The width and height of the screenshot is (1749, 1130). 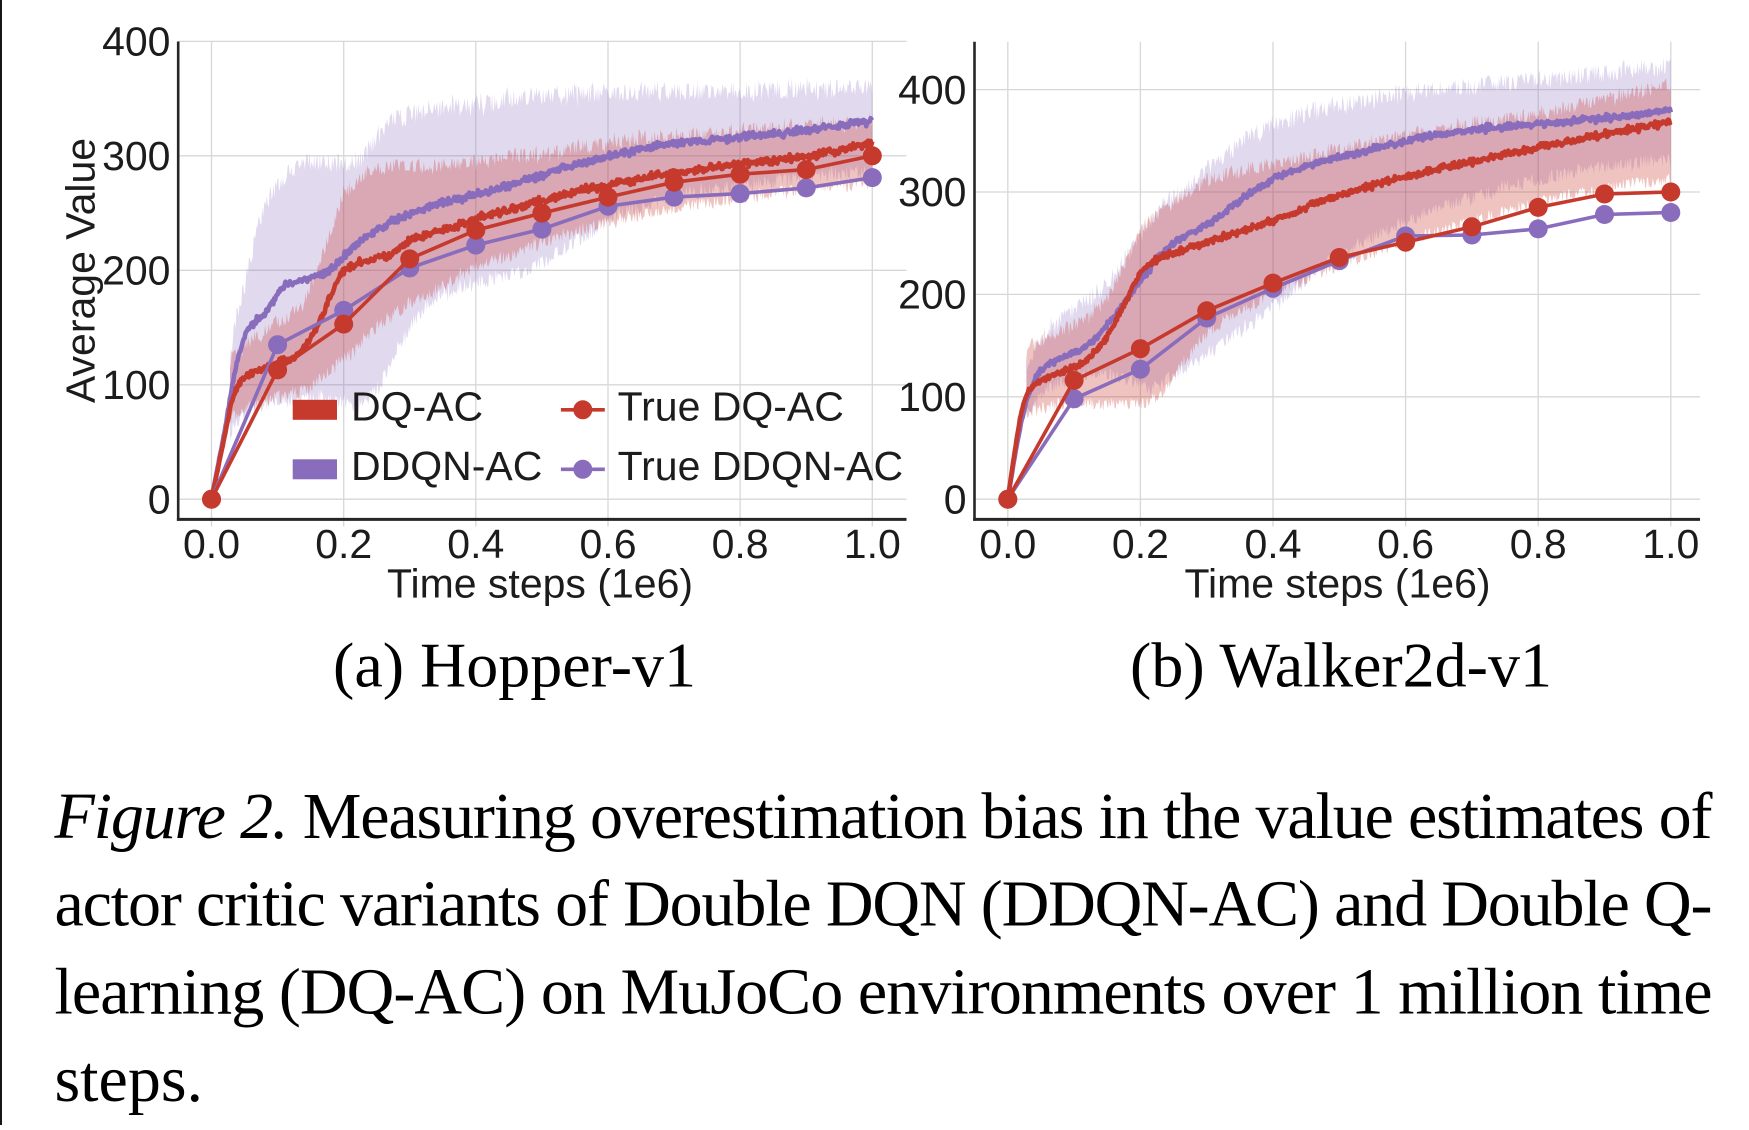 What do you see at coordinates (1341, 665) in the screenshot?
I see `svg-text: (b) Walker2d-v1` at bounding box center [1341, 665].